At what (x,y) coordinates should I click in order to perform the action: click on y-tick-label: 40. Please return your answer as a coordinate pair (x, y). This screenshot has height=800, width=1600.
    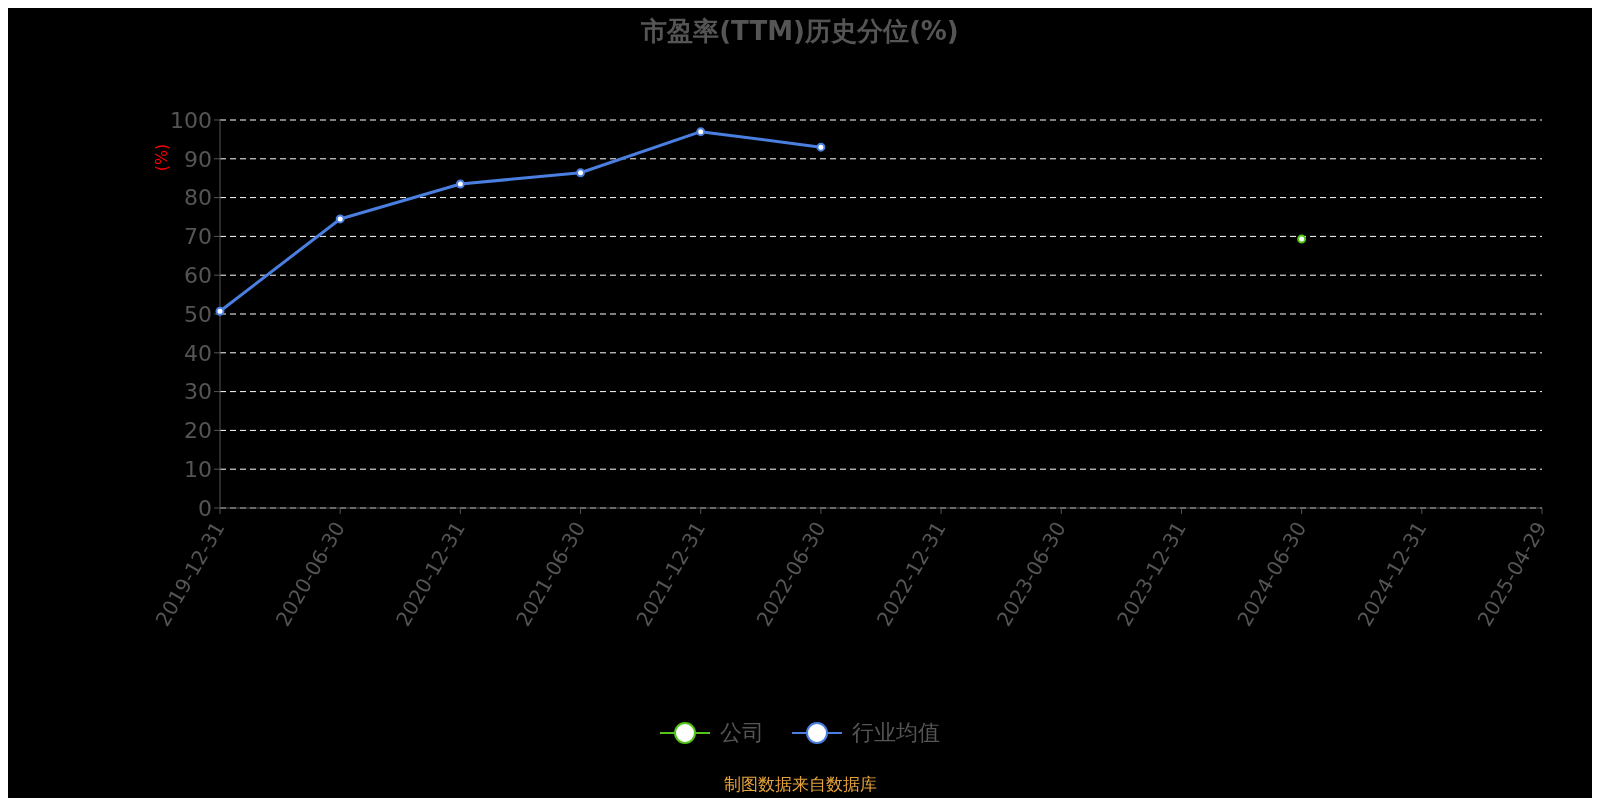
    Looking at the image, I should click on (198, 353).